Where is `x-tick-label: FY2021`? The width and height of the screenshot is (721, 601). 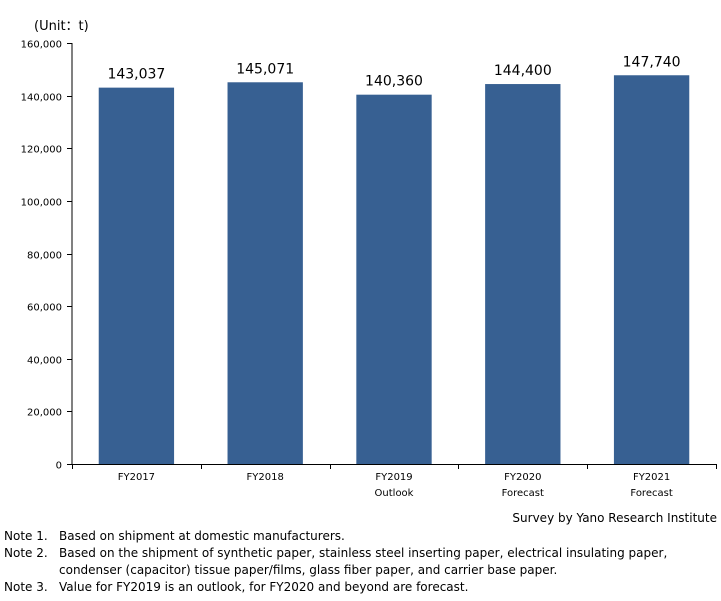 x-tick-label: FY2021 is located at coordinates (651, 477).